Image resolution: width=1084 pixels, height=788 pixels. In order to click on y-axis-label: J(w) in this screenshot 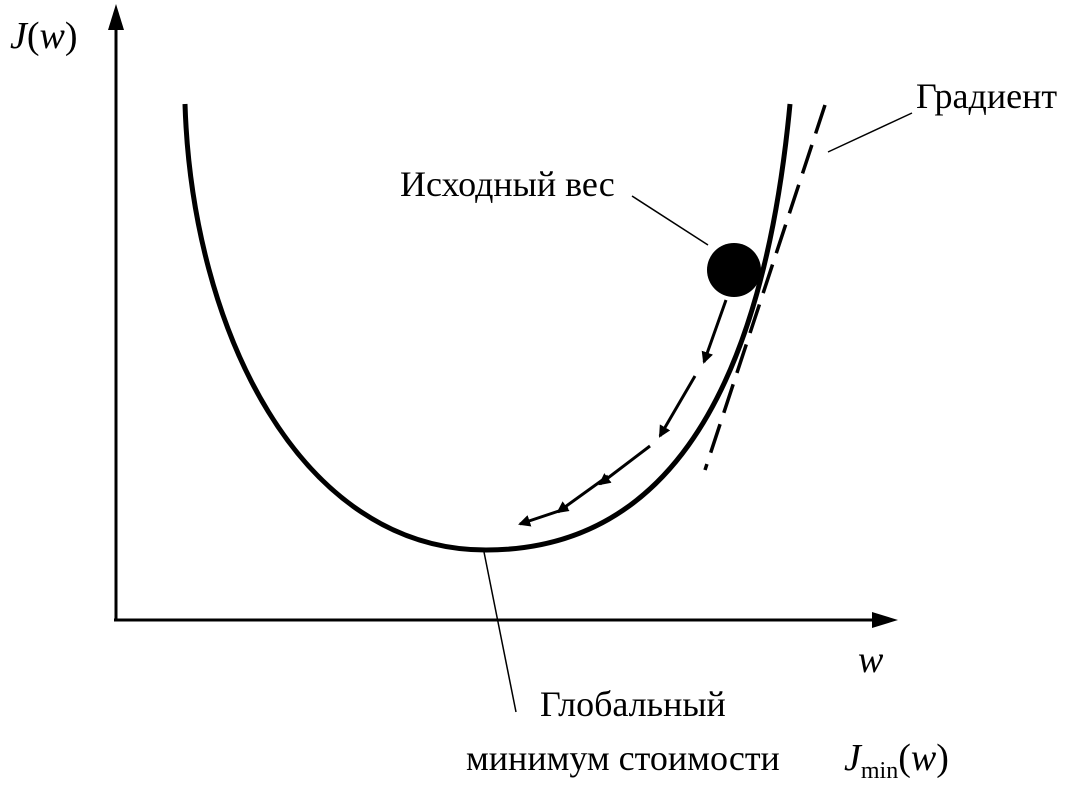, I will do `click(44, 36)`.